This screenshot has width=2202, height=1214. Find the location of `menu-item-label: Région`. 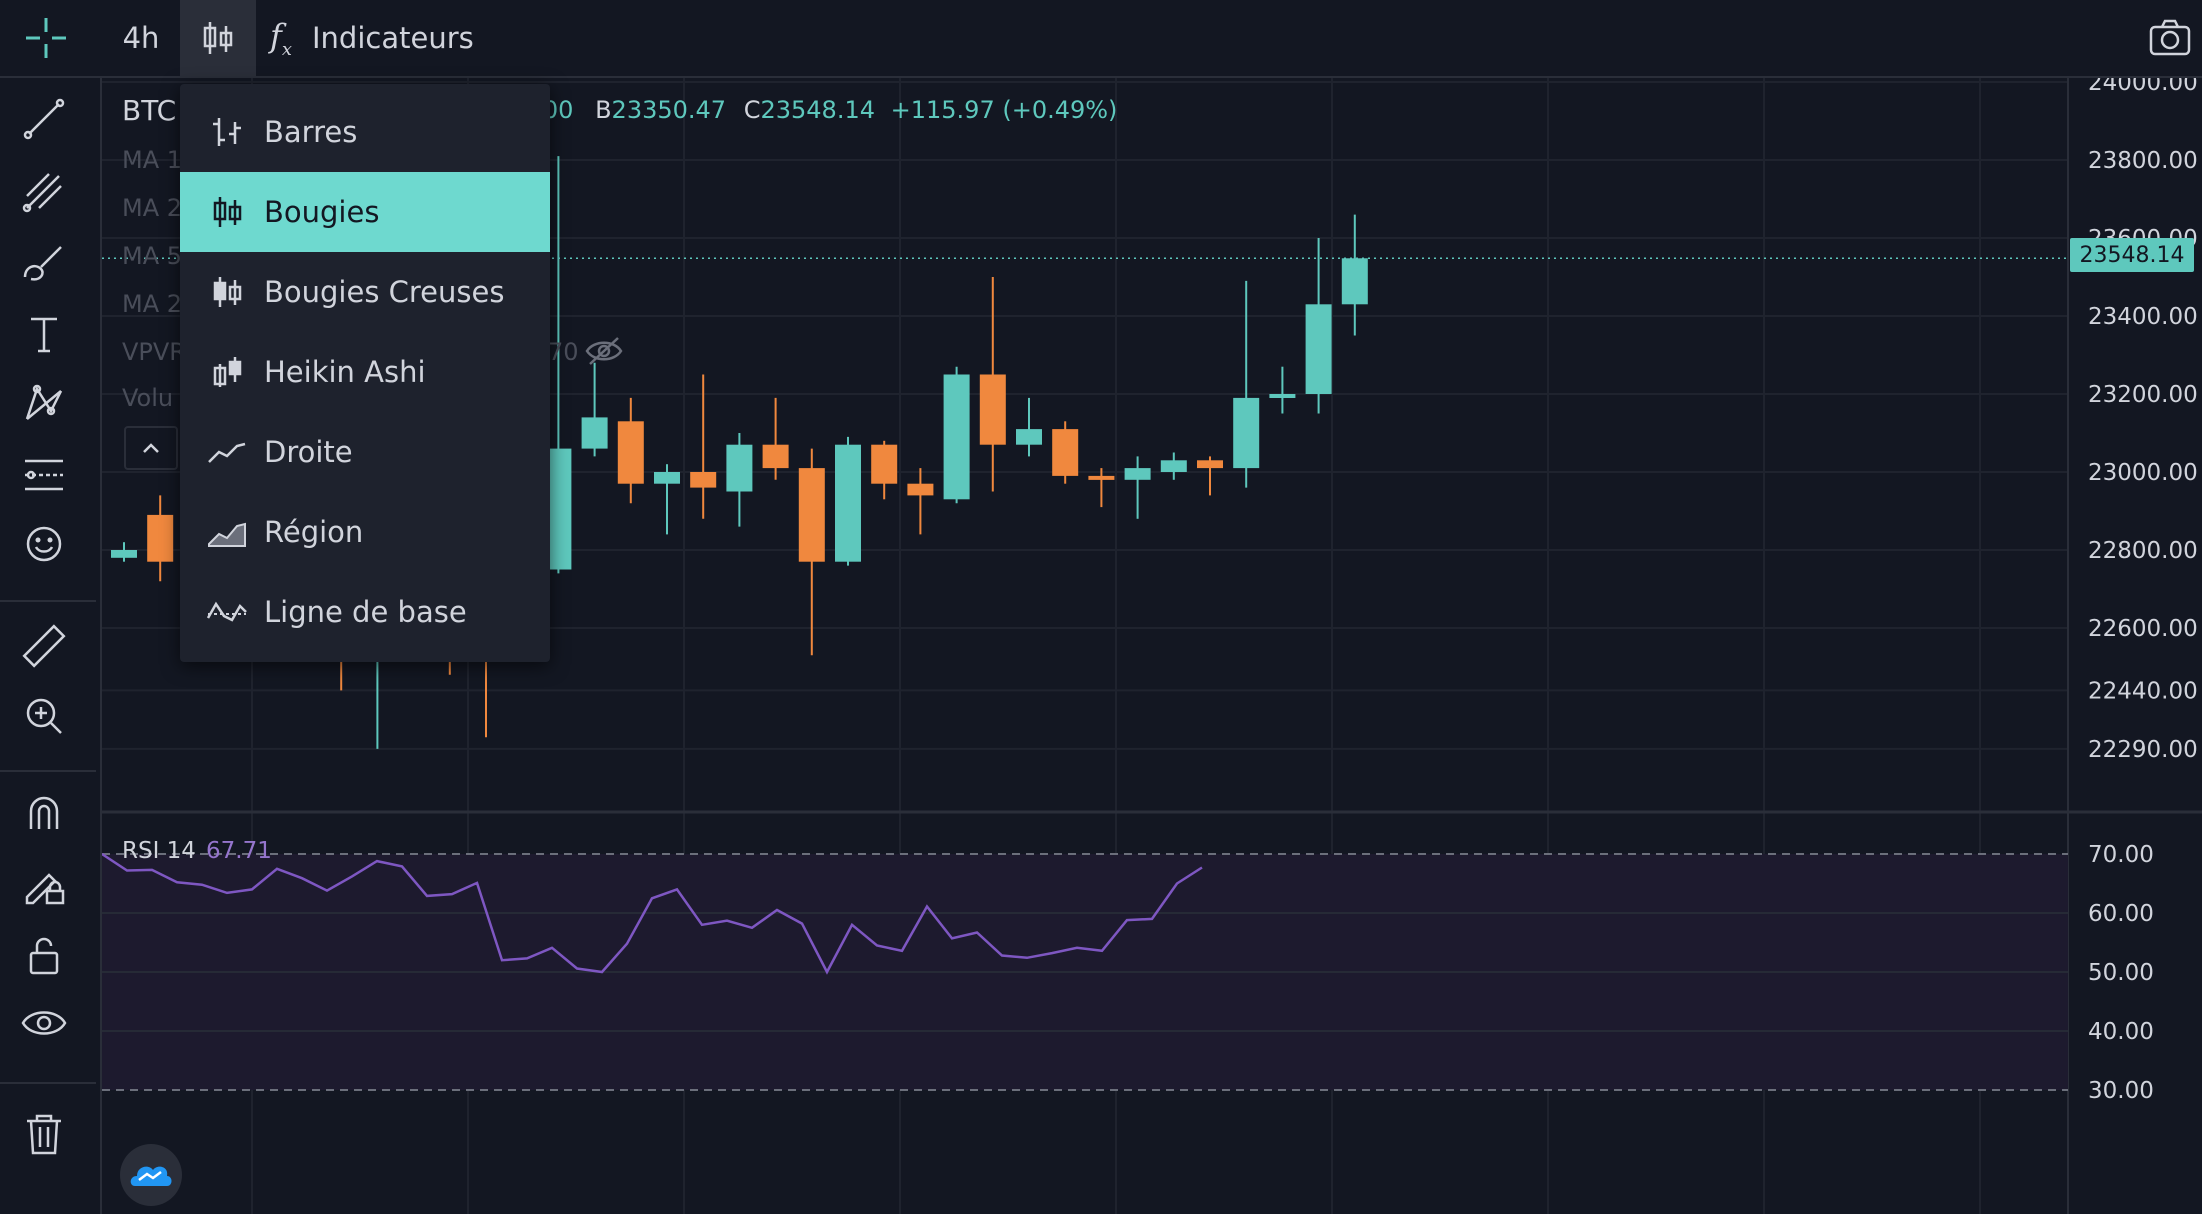

menu-item-label: Région is located at coordinates (314, 532).